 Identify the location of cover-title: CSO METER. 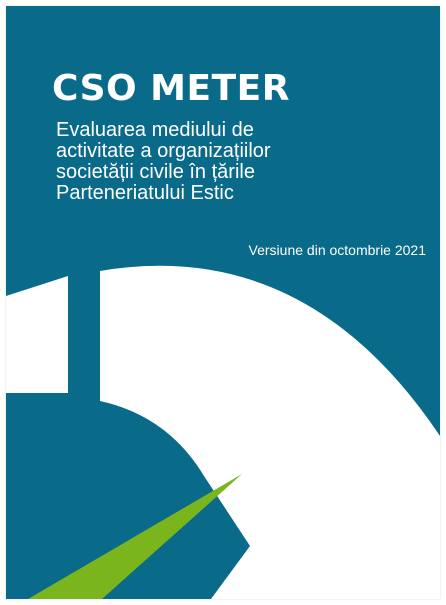
(171, 88).